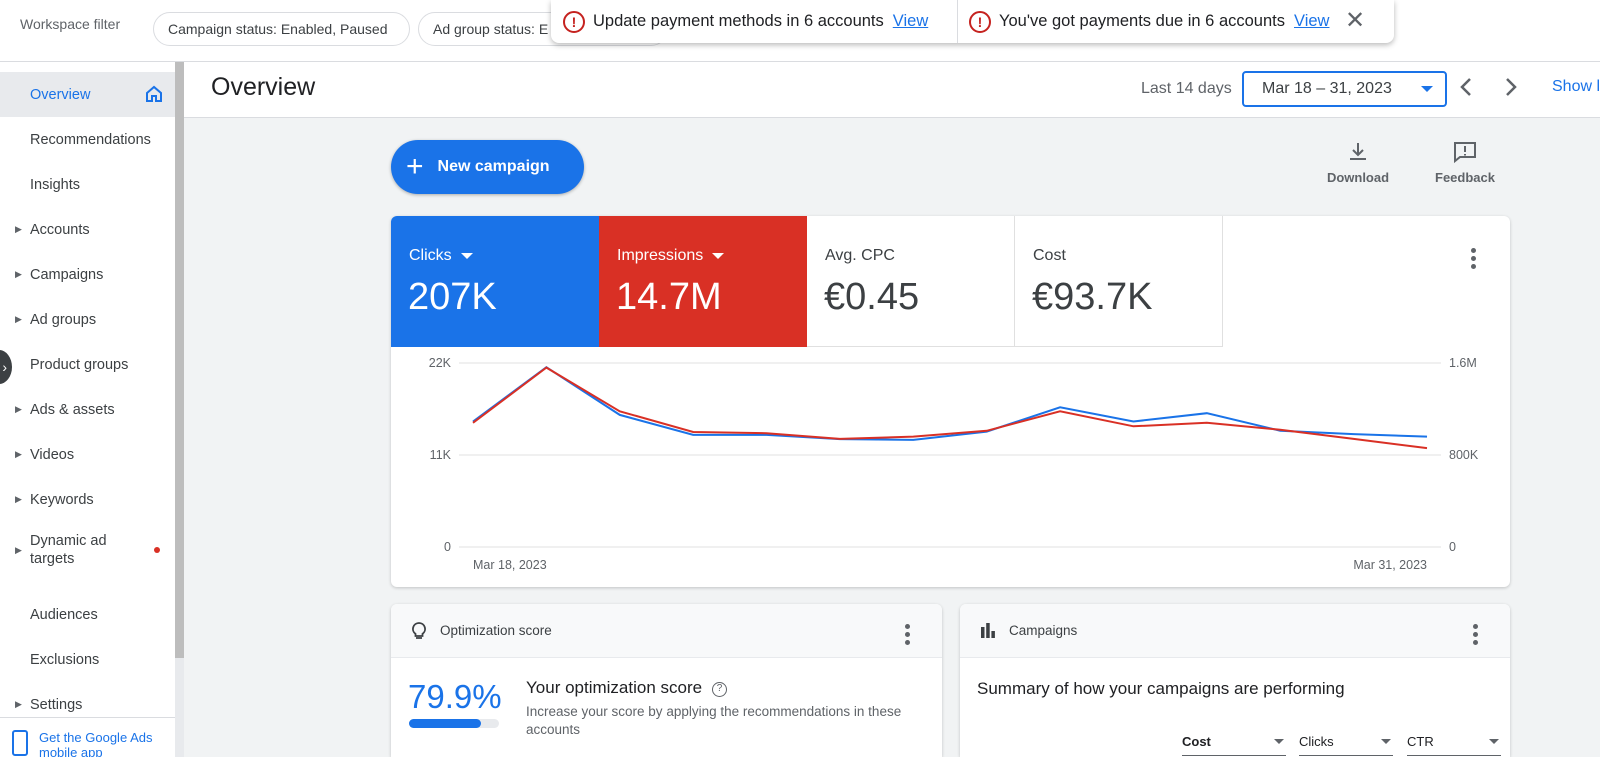  I want to click on metric-name: Impressions, so click(660, 255).